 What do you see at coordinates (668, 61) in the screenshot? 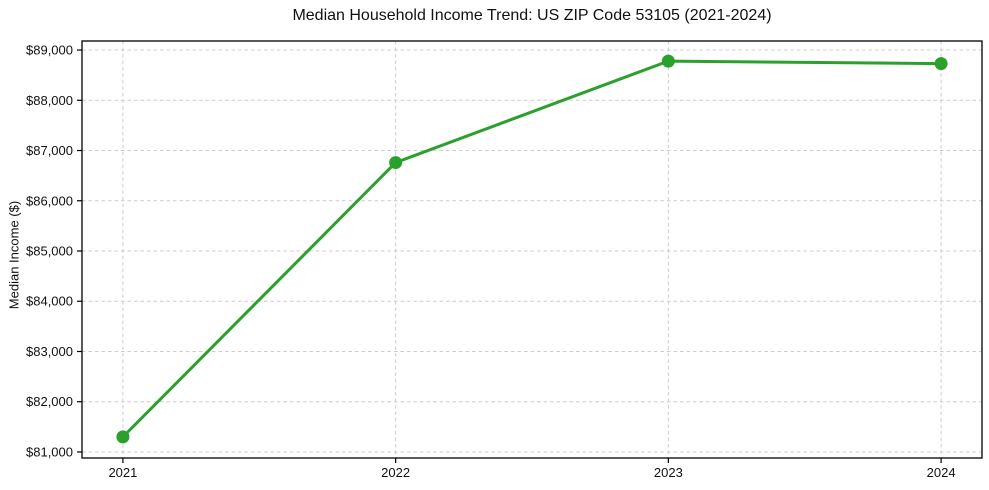
I see `data-point-2023` at bounding box center [668, 61].